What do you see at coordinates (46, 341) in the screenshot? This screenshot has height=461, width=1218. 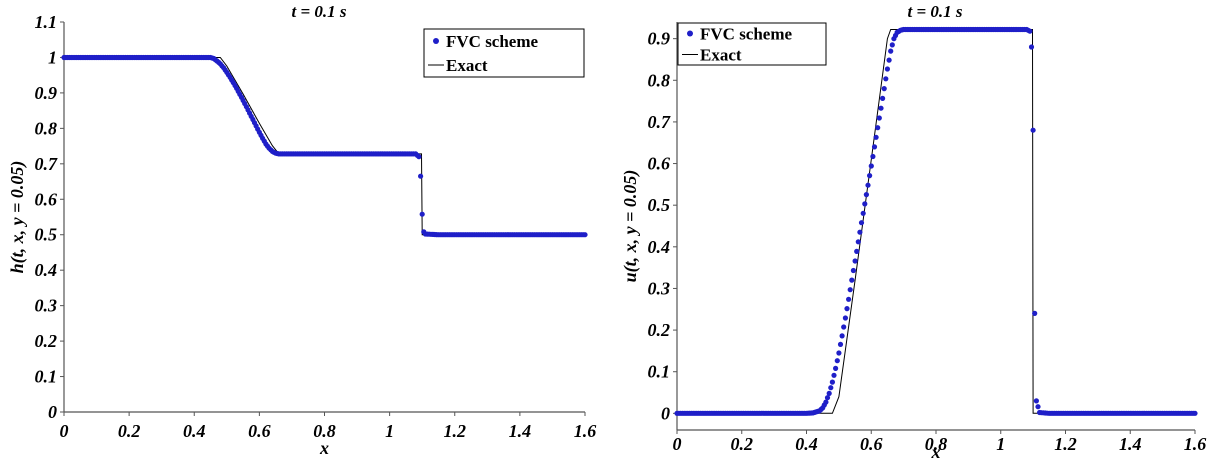 I see `y-tick-label: 0.2` at bounding box center [46, 341].